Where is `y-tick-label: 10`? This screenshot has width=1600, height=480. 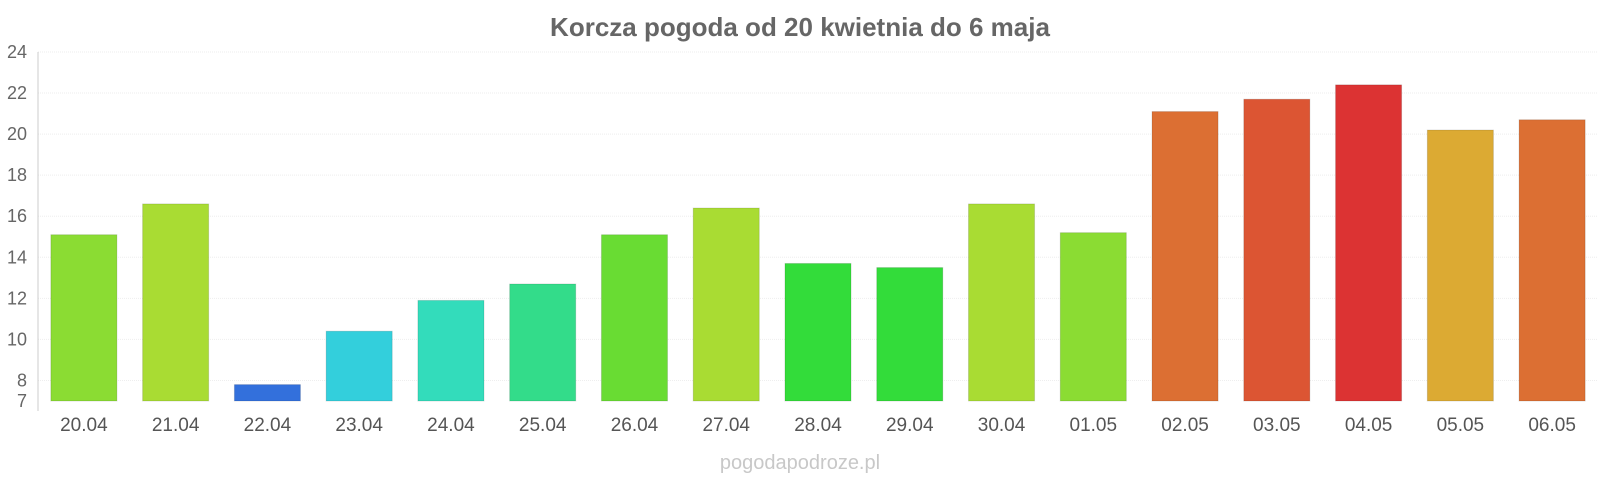 y-tick-label: 10 is located at coordinates (17, 339).